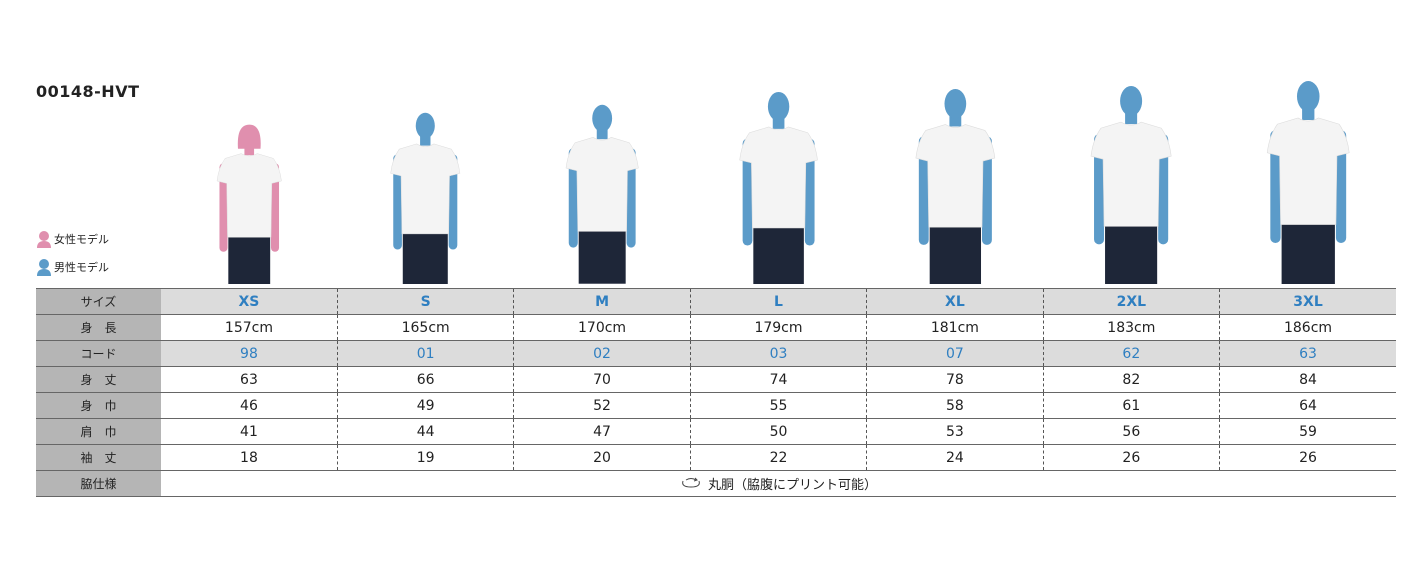  Describe the element at coordinates (81, 239) in the screenshot. I see `legend-female-label: 女性モデル` at that location.